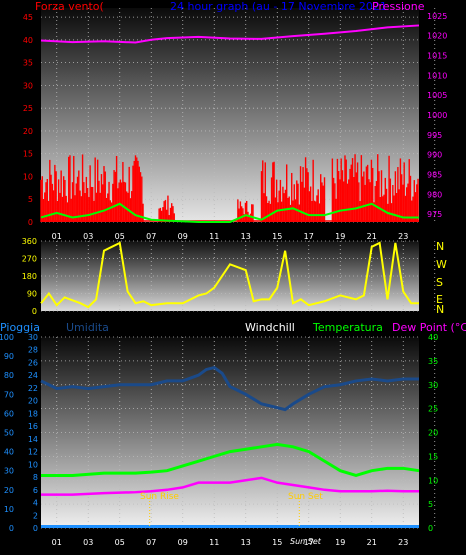 Image resolution: width=466 pixels, height=555 pixels. Describe the element at coordinates (33, 464) in the screenshot. I see `rain-tick: 10` at that location.